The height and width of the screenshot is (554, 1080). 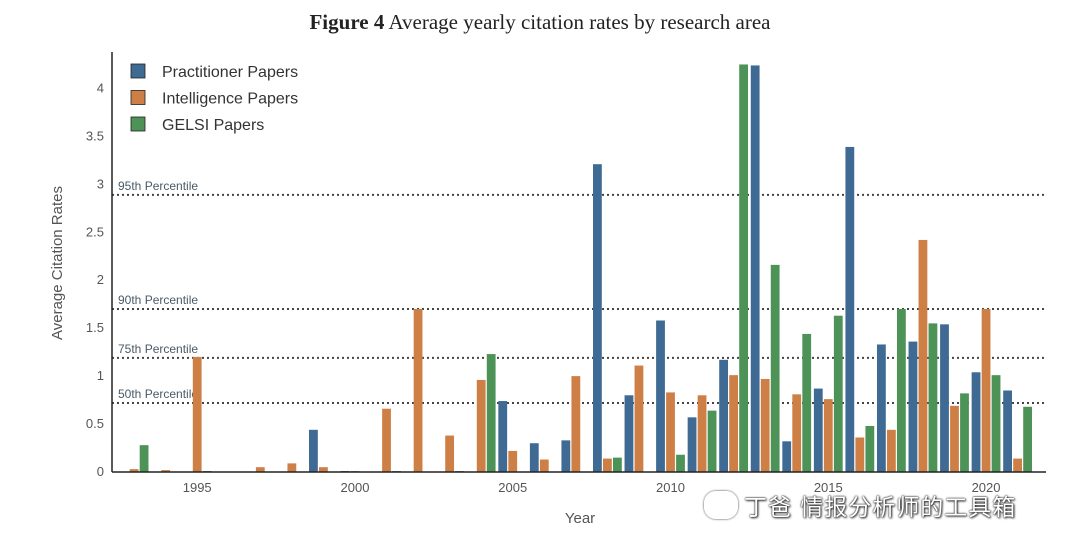 I want to click on wechat-icon, so click(x=721, y=505).